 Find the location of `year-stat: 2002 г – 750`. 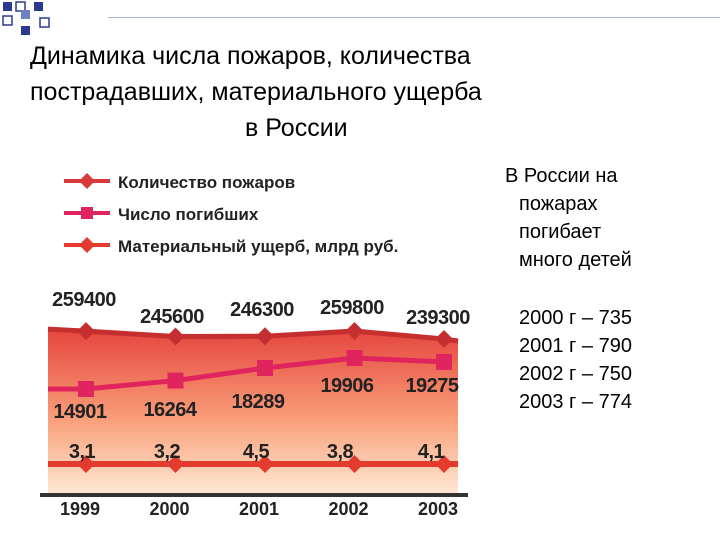

year-stat: 2002 г – 750 is located at coordinates (575, 374).